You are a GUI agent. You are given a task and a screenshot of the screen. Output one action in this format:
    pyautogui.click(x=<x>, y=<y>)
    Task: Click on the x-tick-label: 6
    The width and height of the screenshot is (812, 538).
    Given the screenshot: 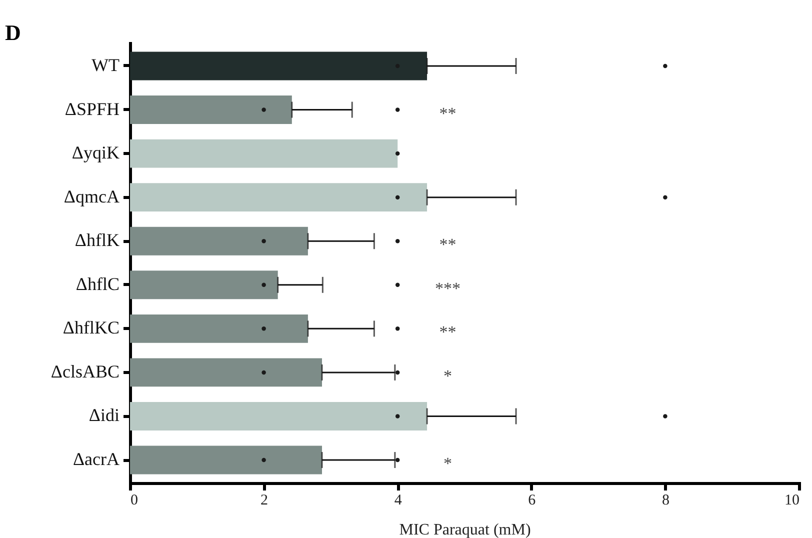 What is the action you would take?
    pyautogui.click(x=532, y=500)
    